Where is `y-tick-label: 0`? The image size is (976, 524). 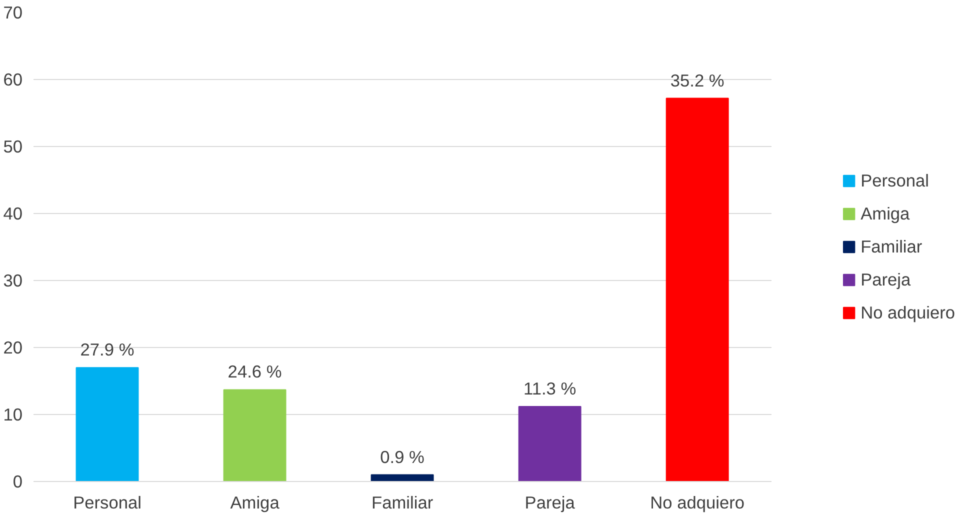
y-tick-label: 0 is located at coordinates (17, 482).